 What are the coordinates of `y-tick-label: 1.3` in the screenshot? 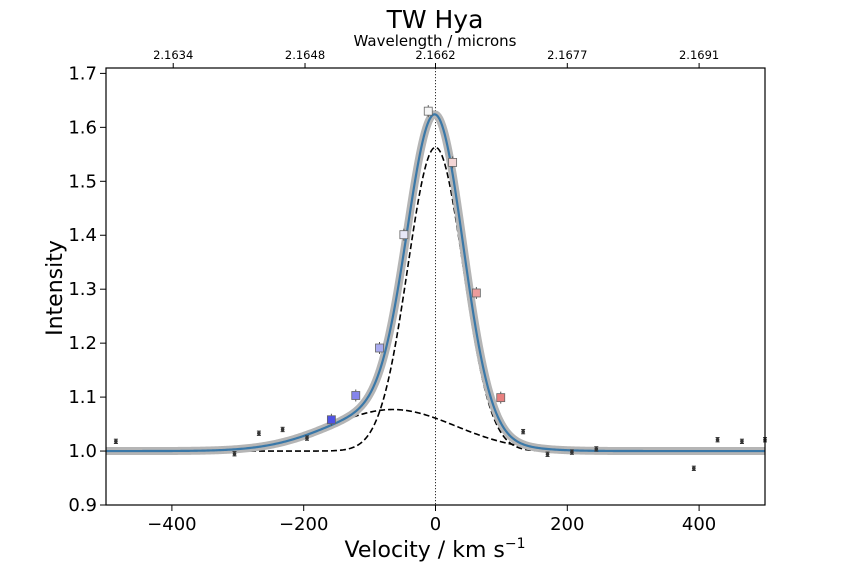 It's located at (82, 289).